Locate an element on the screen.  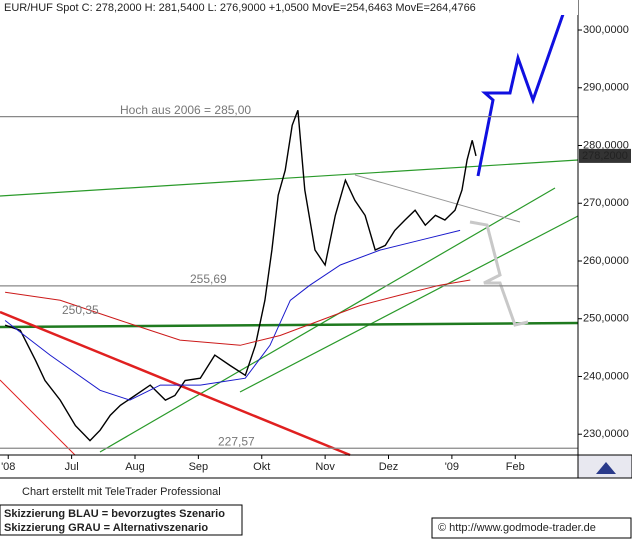
icon is located at coordinates (606, 468).